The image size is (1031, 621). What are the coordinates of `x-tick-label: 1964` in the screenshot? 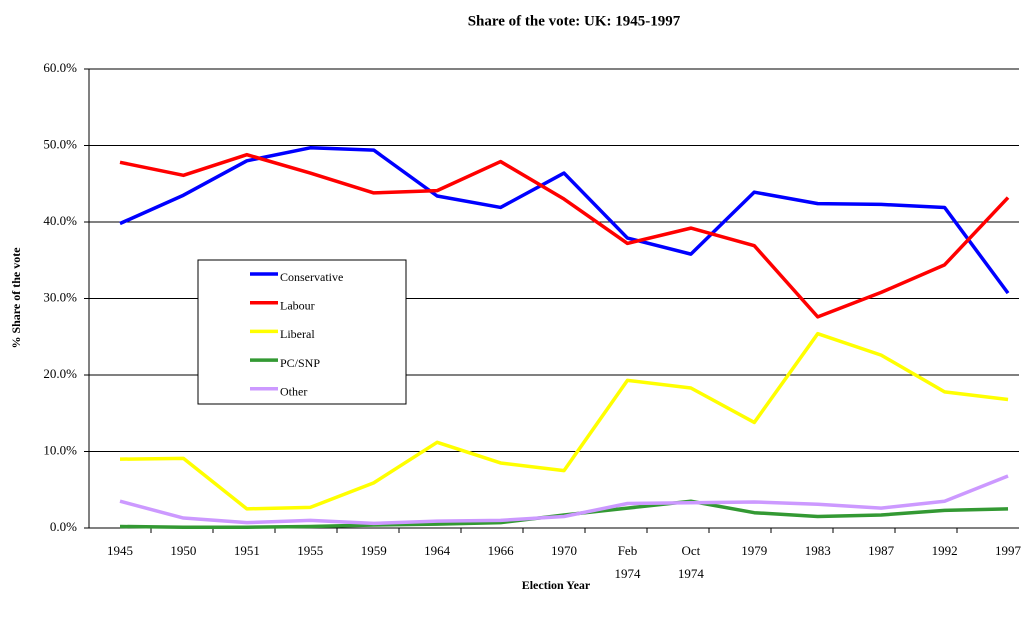 It's located at (437, 550).